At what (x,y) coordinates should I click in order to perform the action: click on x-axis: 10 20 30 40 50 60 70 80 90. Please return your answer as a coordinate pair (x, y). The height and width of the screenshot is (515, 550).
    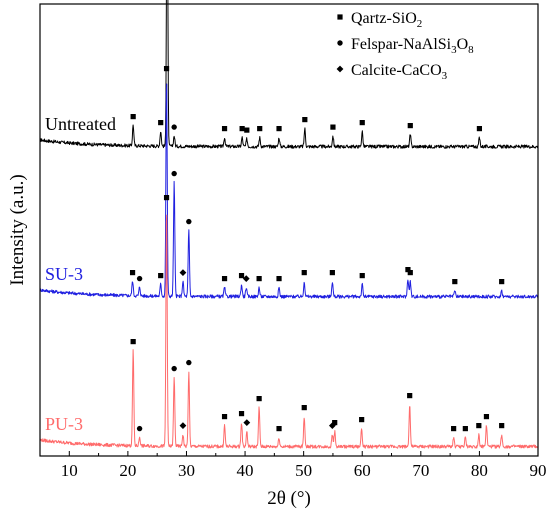
    Looking at the image, I should click on (304, 465).